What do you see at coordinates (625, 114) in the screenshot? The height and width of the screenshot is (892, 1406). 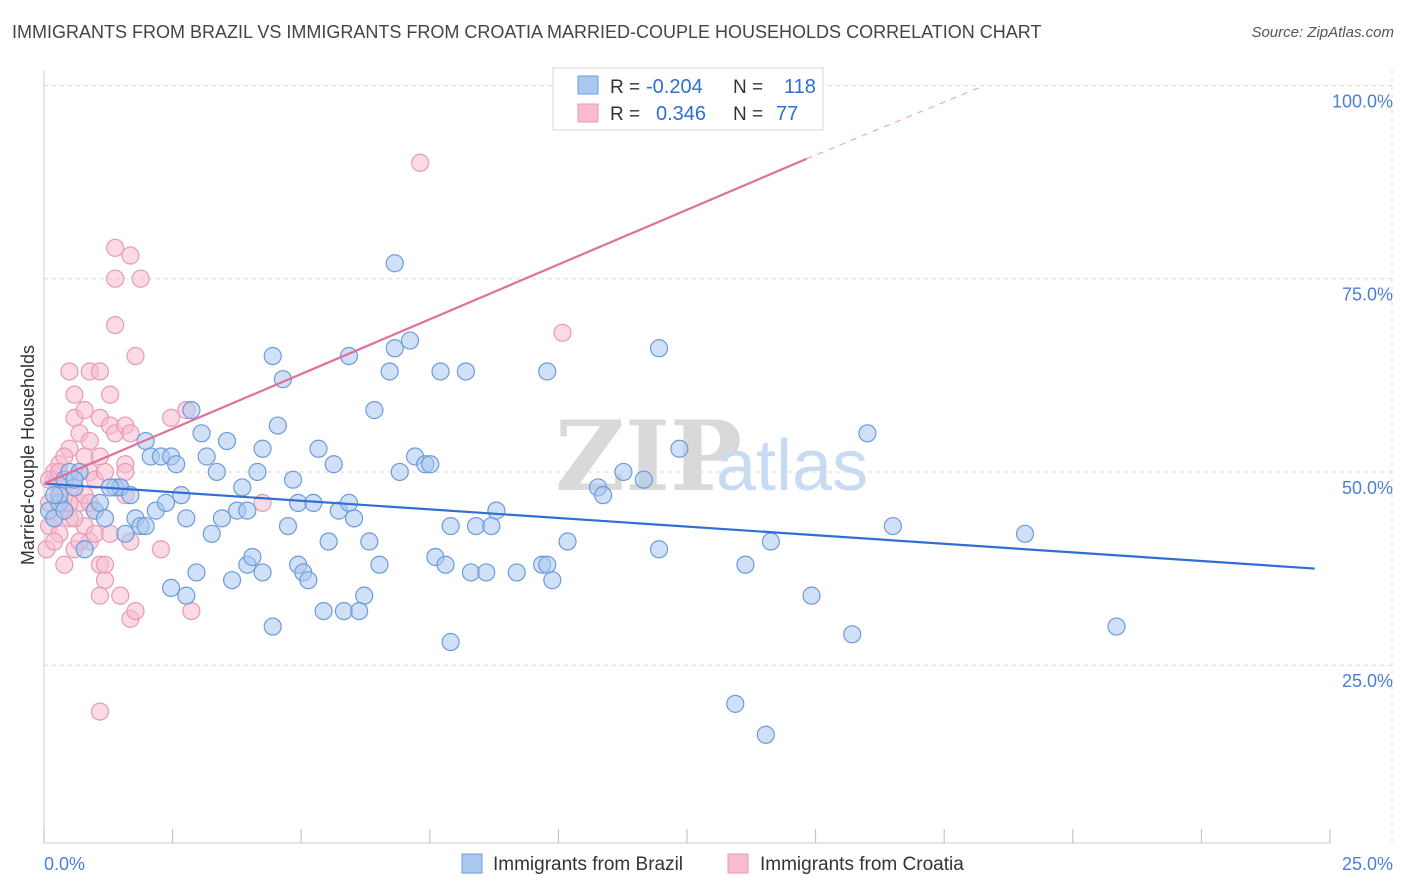 I see `legend-r-label-2: R =` at bounding box center [625, 114].